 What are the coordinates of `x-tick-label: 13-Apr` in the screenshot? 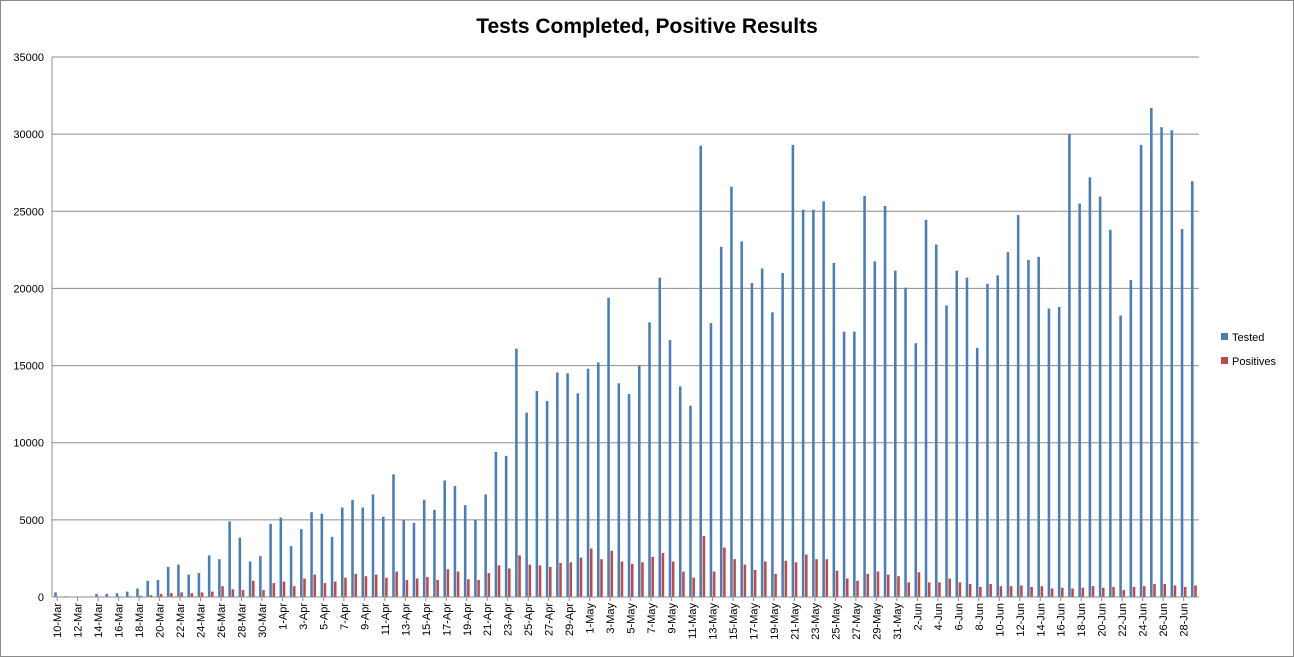 It's located at (406, 619).